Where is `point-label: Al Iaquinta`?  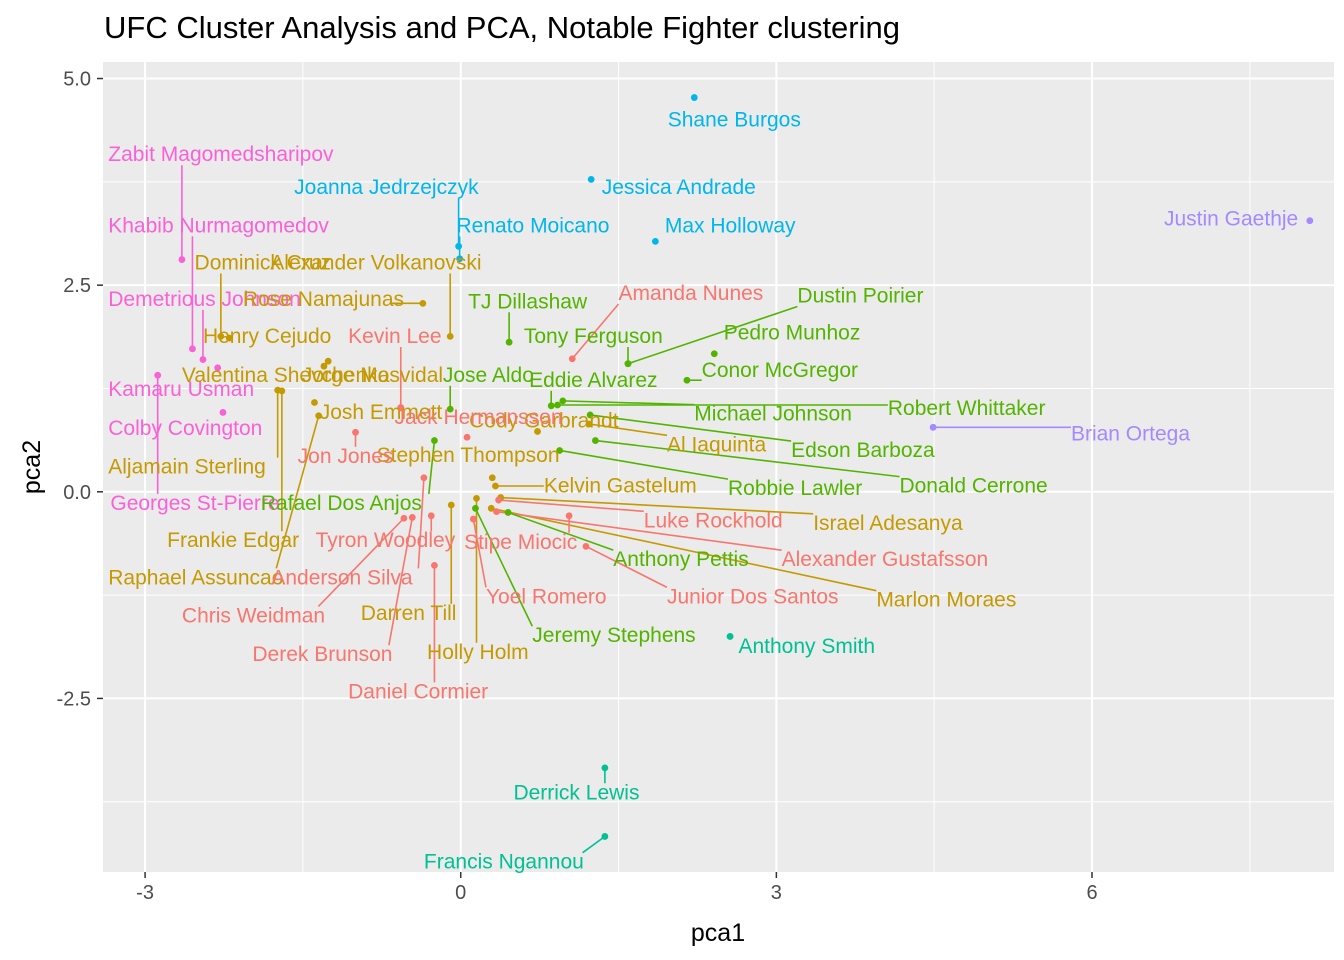
point-label: Al Iaquinta is located at coordinates (717, 444).